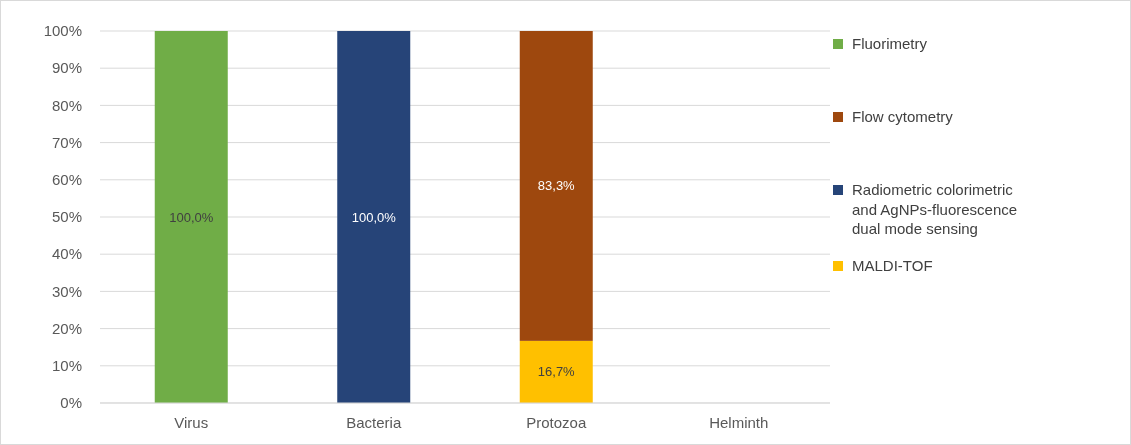 The width and height of the screenshot is (1131, 445). Describe the element at coordinates (66, 105) in the screenshot. I see `y-tick-label: 80%` at that location.